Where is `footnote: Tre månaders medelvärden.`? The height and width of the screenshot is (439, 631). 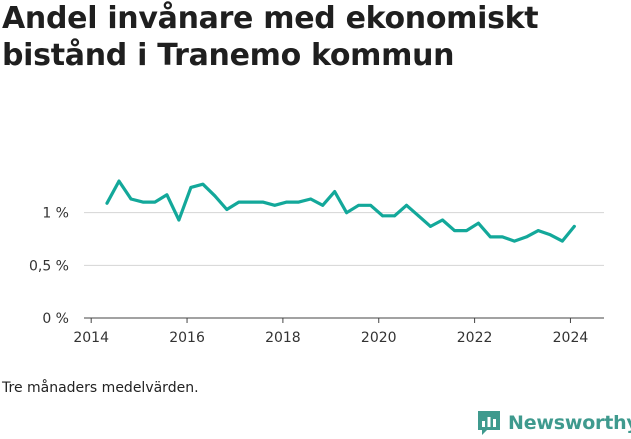 footnote: Tre månaders medelvärden. is located at coordinates (100, 388).